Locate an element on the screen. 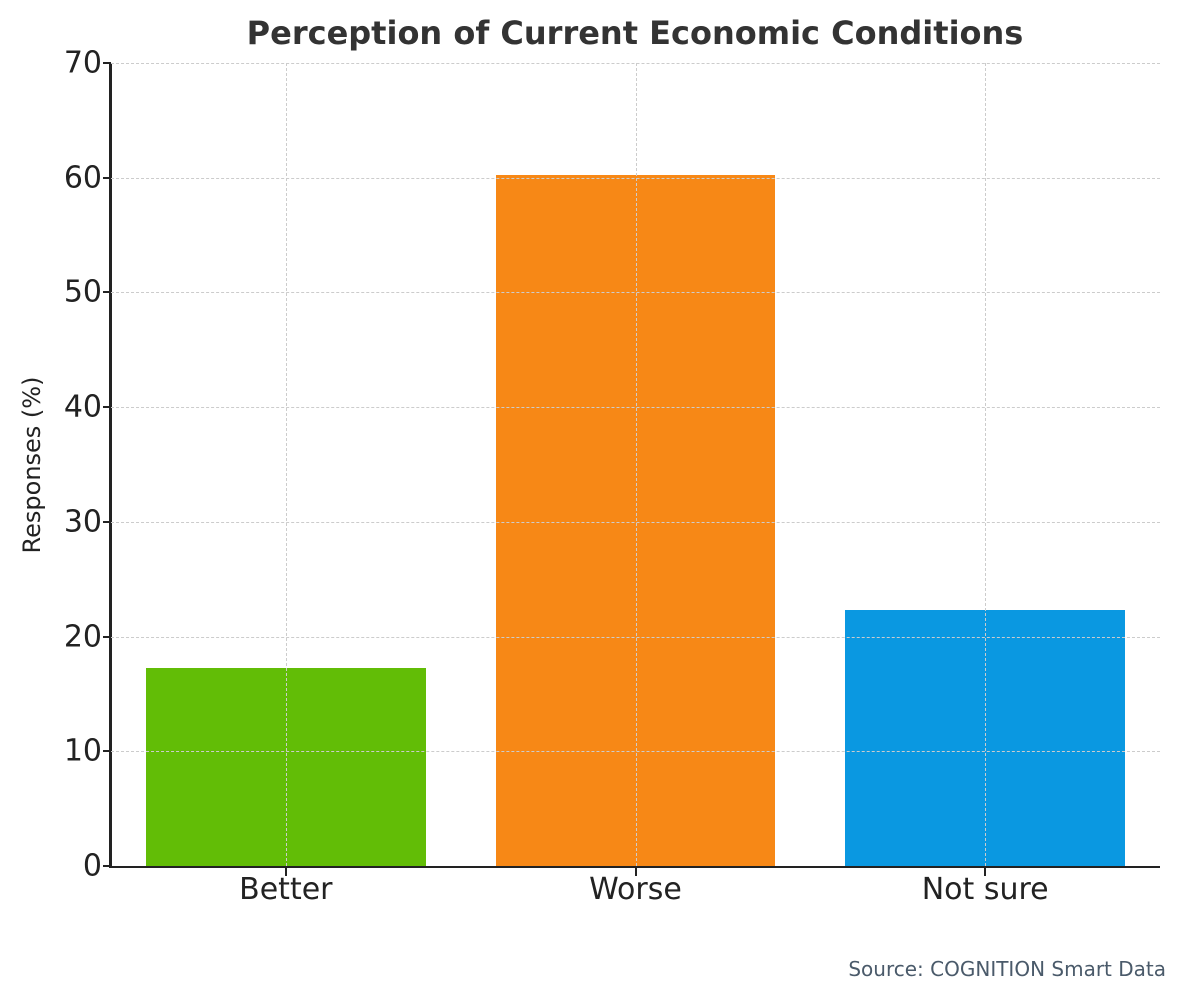 This screenshot has width=1186, height=1000. bar-better is located at coordinates (285, 766).